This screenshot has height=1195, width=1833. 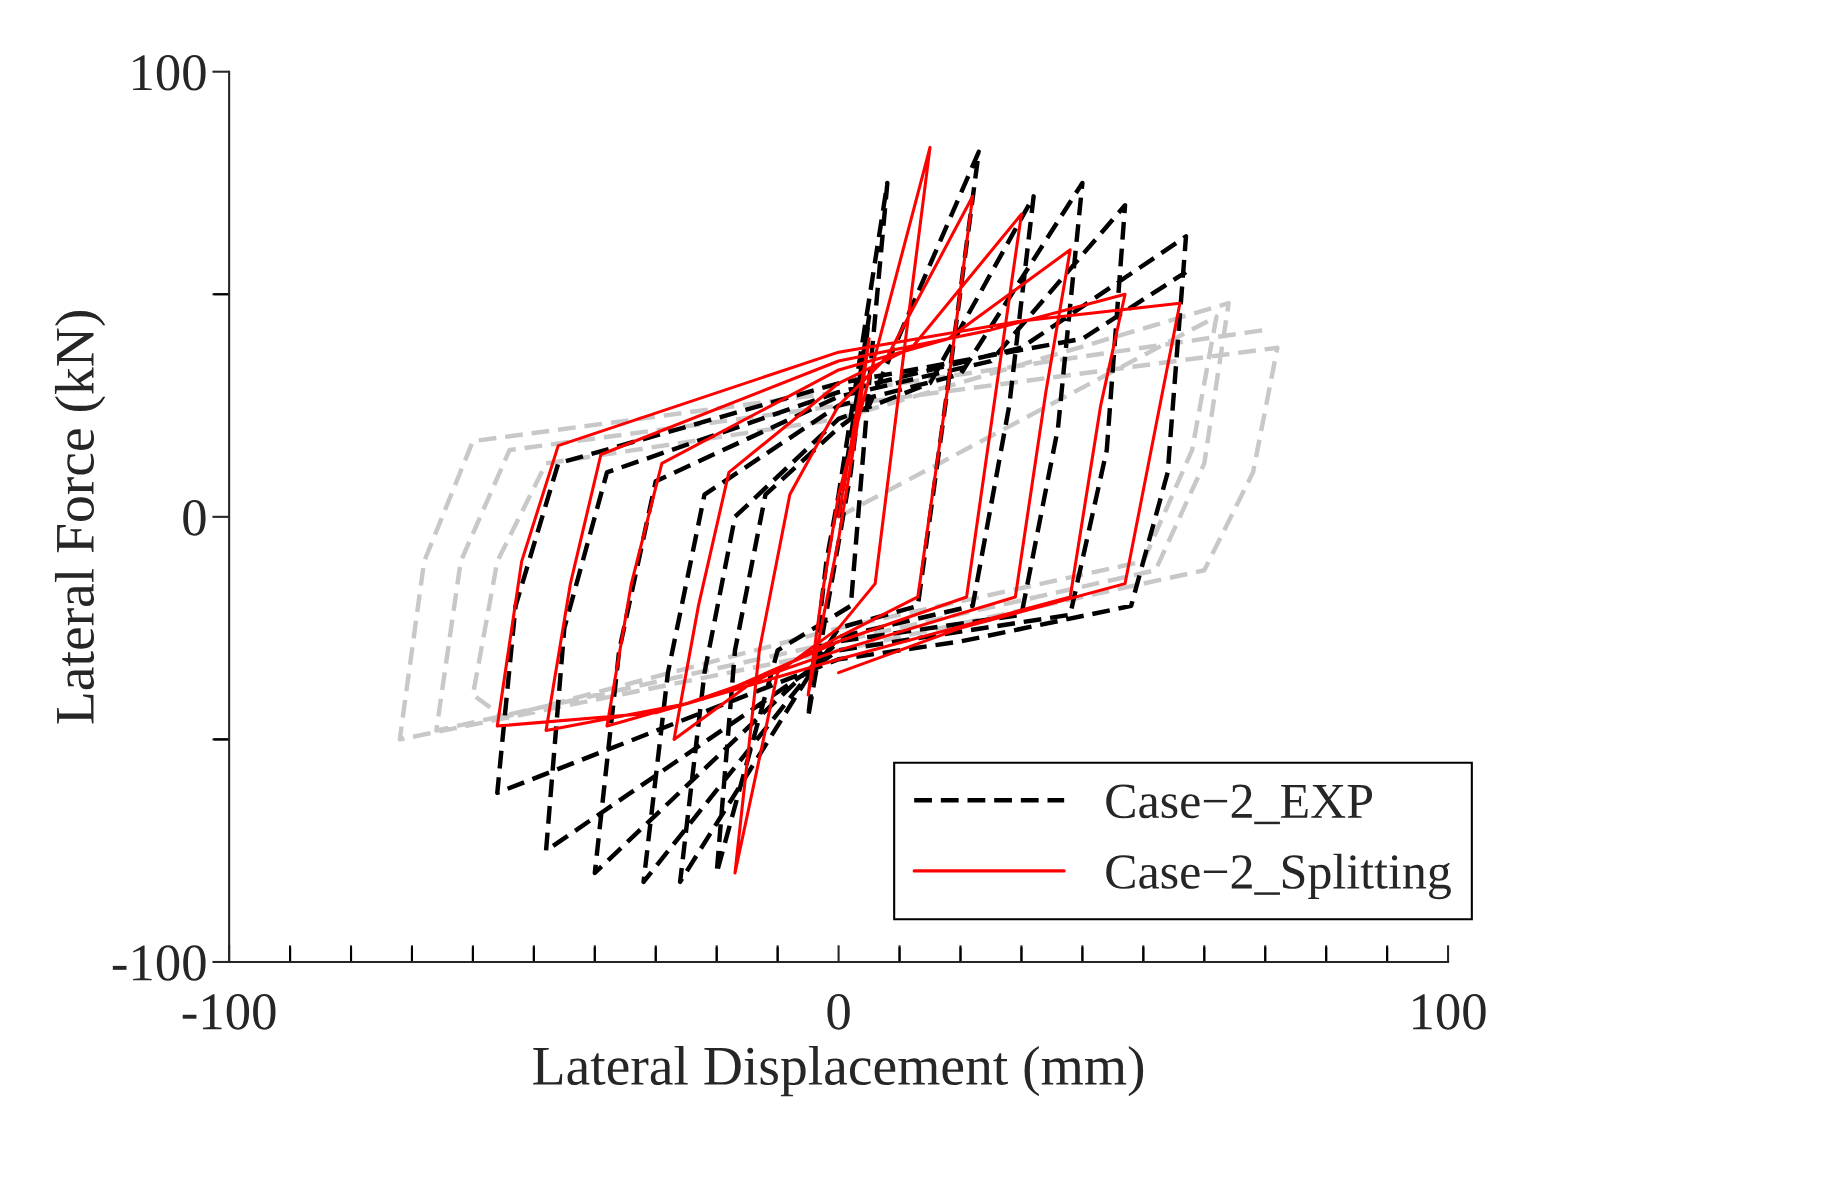 I want to click on x-tick-label: 100, so click(x=1449, y=1012).